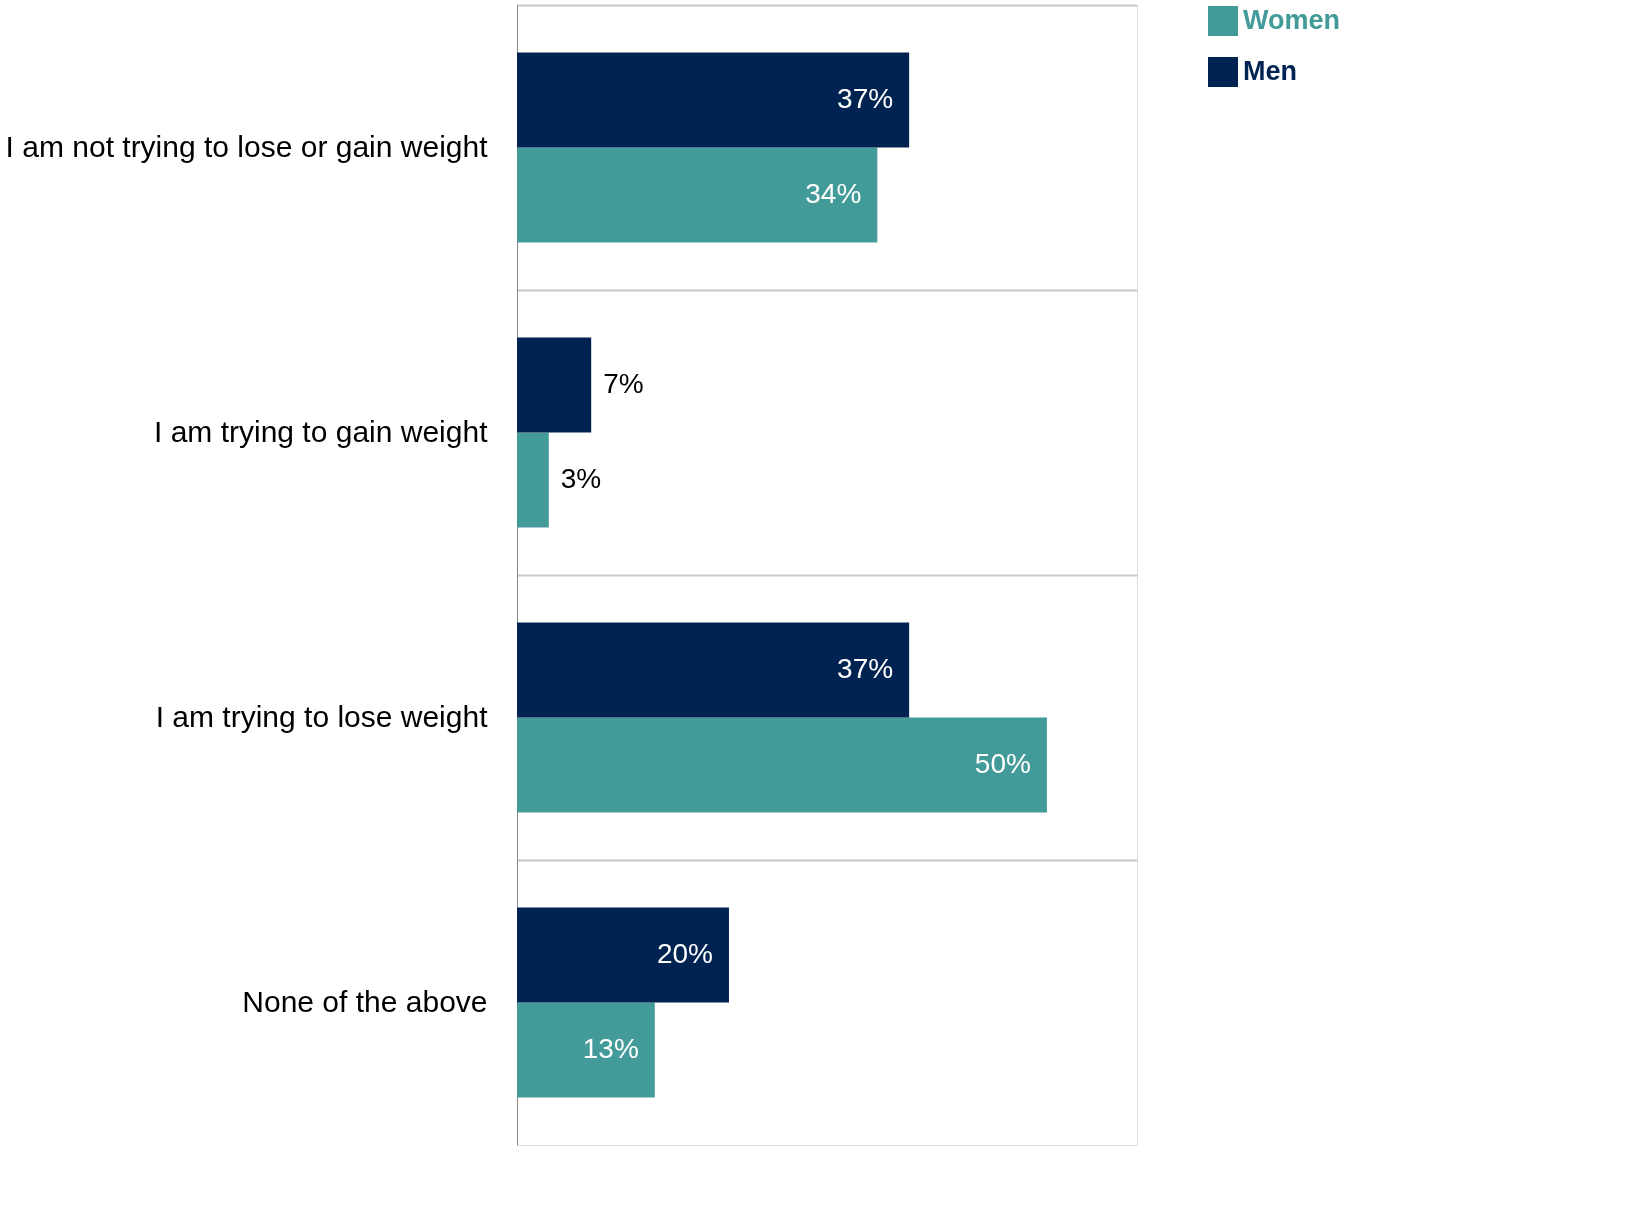 This screenshot has height=1208, width=1638. What do you see at coordinates (610, 1048) in the screenshot?
I see `data-label: 13%` at bounding box center [610, 1048].